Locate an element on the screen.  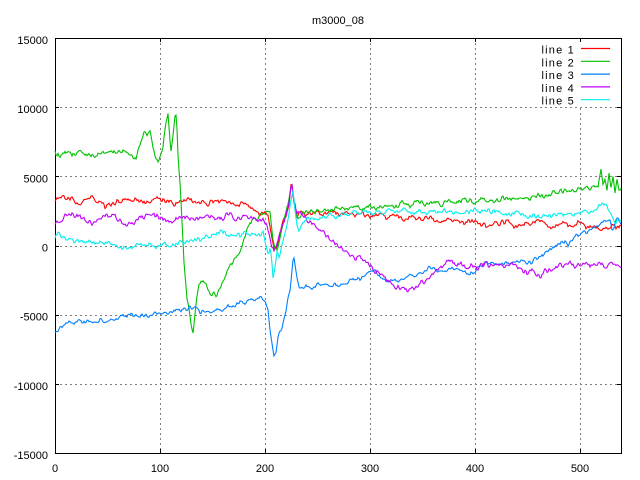
svg-text: 15000 is located at coordinates (32, 41).